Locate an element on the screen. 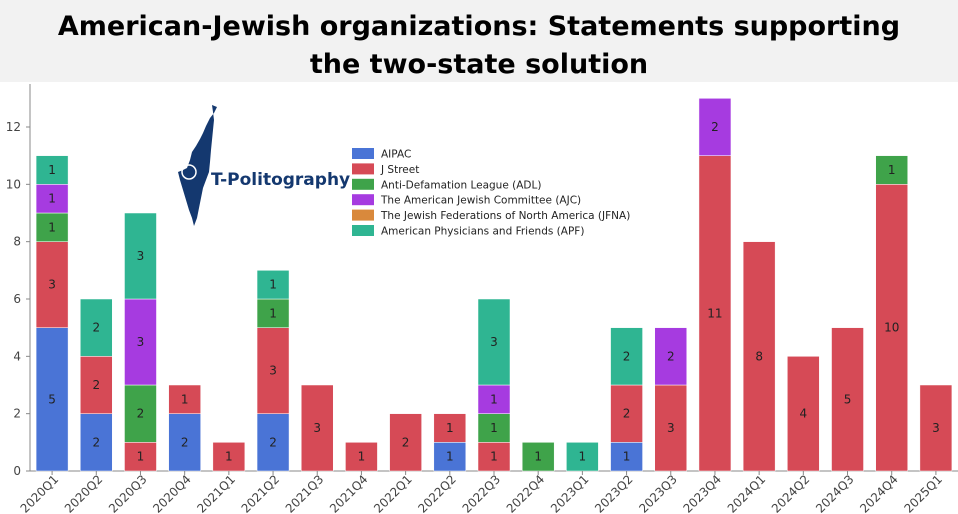 The width and height of the screenshot is (958, 514). y-tick-label: 6 is located at coordinates (17, 299).